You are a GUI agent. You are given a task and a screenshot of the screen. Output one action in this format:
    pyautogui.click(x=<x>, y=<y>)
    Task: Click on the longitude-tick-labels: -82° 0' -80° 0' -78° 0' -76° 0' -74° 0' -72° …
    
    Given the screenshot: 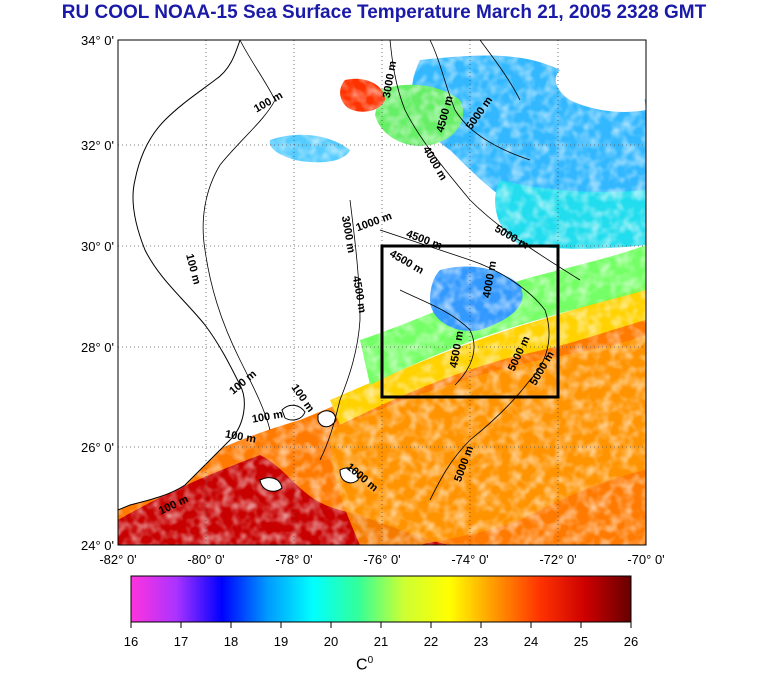 What is the action you would take?
    pyautogui.click(x=381, y=559)
    